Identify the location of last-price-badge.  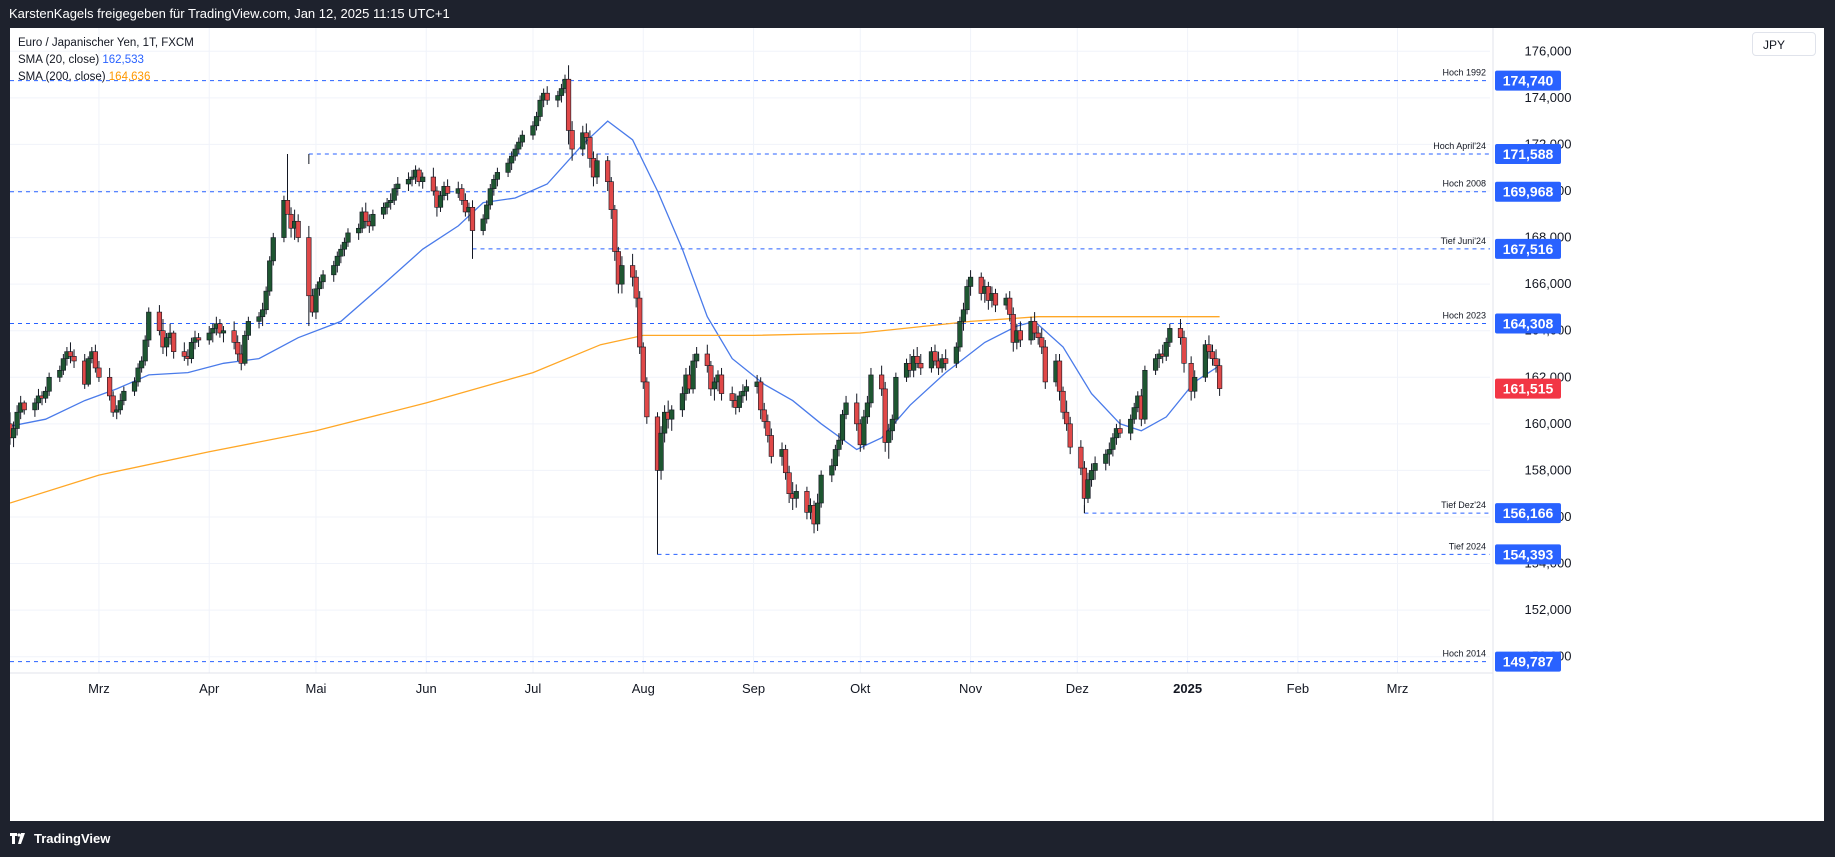
(1528, 388).